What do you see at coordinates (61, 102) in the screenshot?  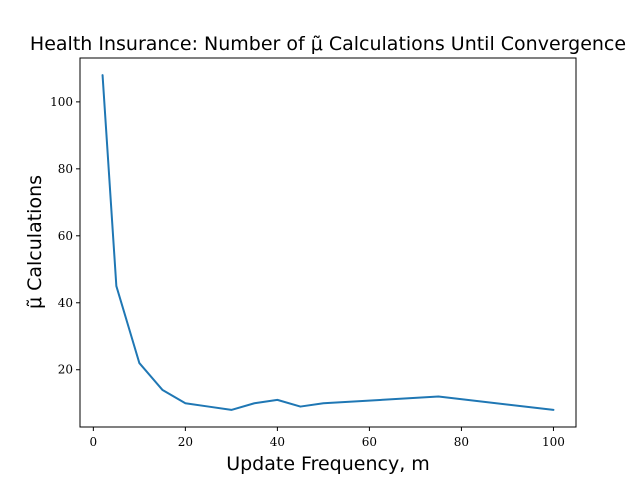 I see `y-tick-label: 100` at bounding box center [61, 102].